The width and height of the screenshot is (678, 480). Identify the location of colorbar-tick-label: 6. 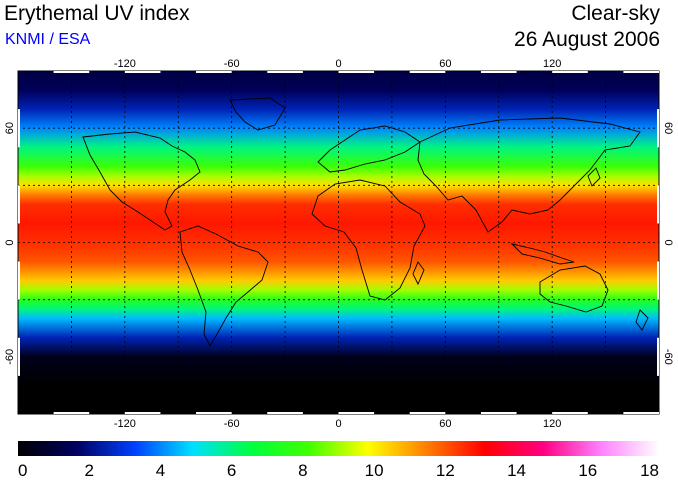
(231, 470).